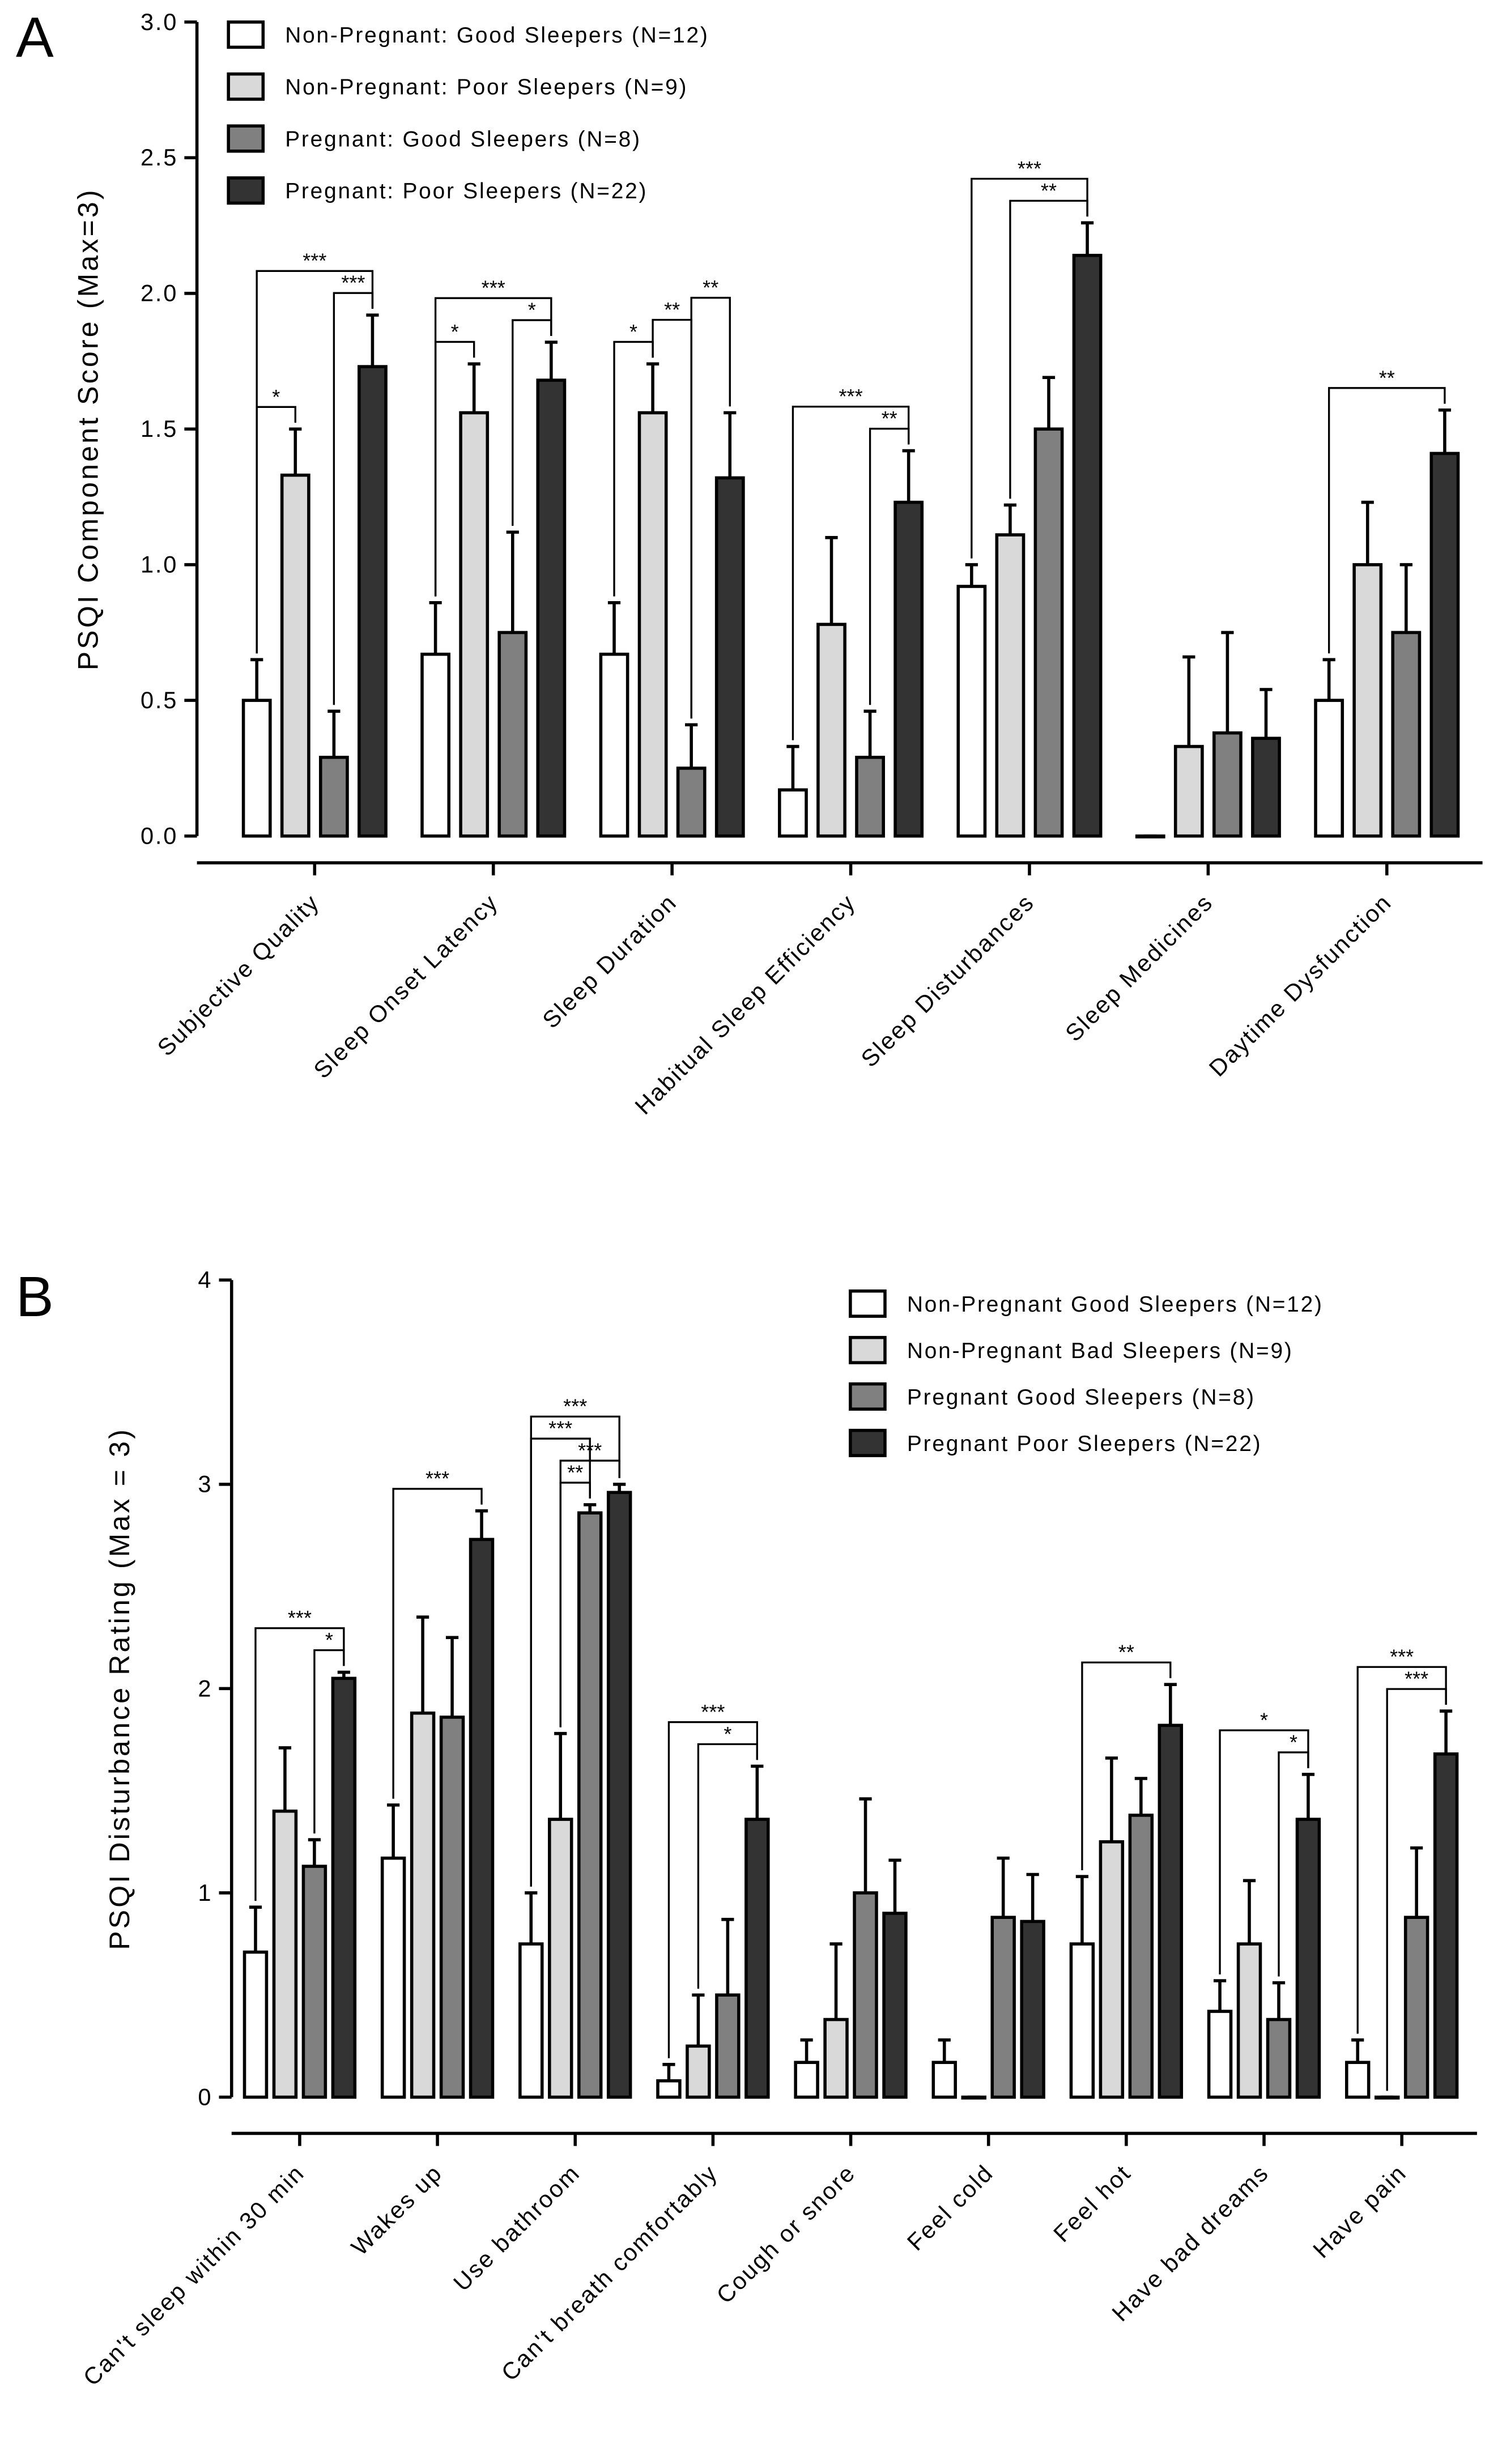 Image resolution: width=1485 pixels, height=2464 pixels. I want to click on legend-label: Non-Pregnant Good Sleepers (N=12), so click(1115, 1305).